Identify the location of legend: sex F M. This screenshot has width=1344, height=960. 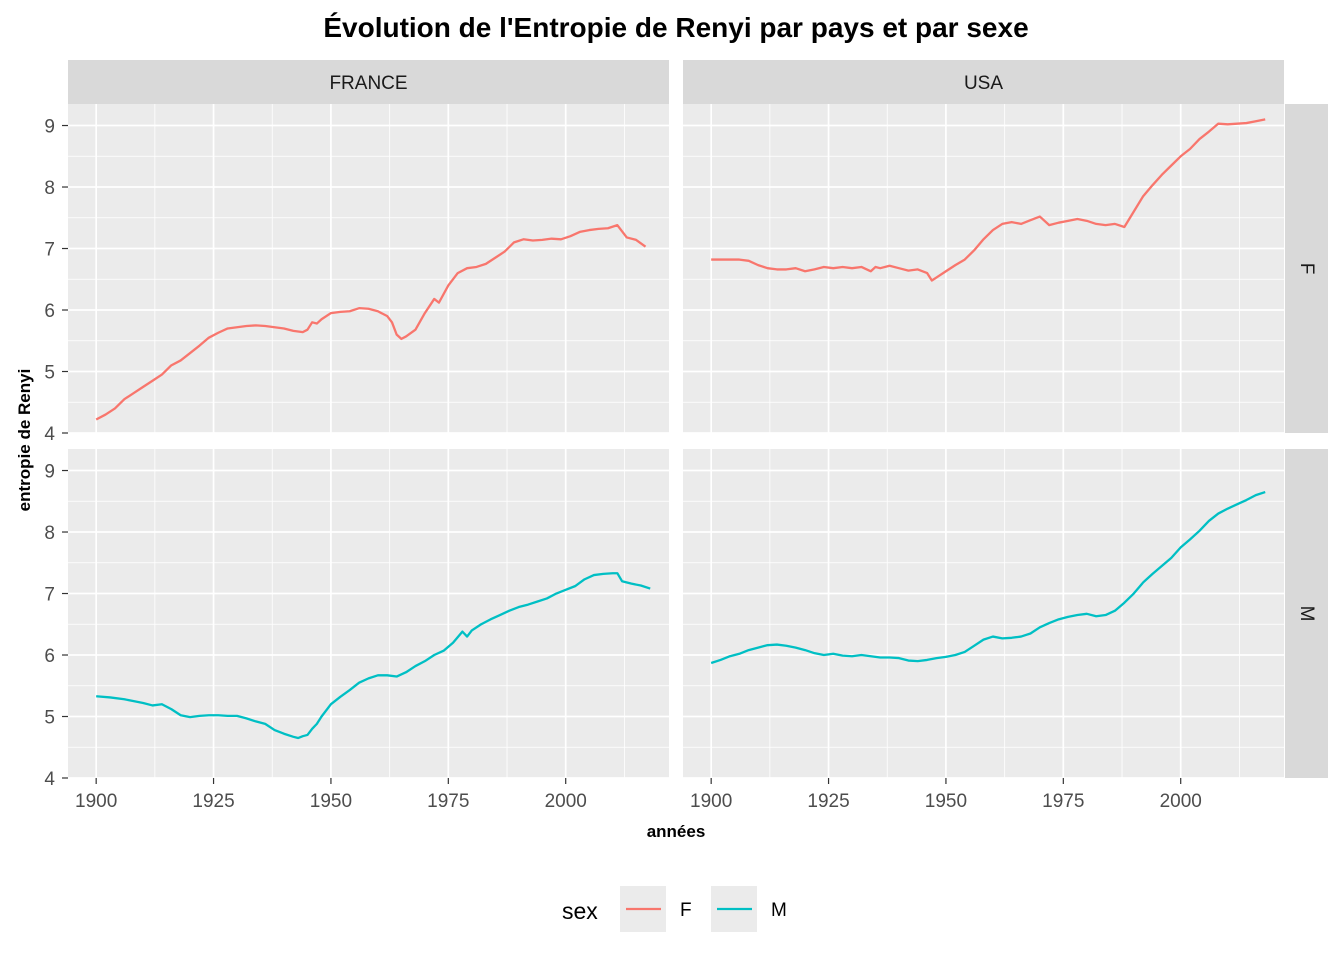
(674, 909).